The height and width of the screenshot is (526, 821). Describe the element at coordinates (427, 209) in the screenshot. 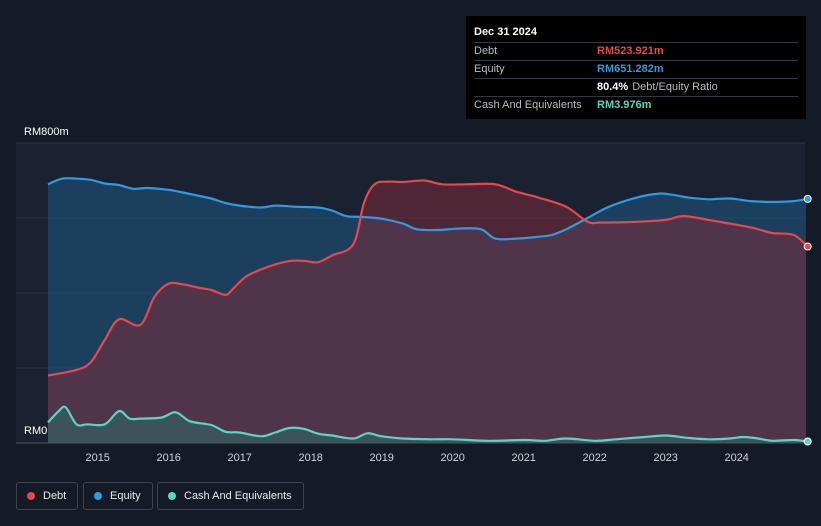

I see `equityline` at that location.